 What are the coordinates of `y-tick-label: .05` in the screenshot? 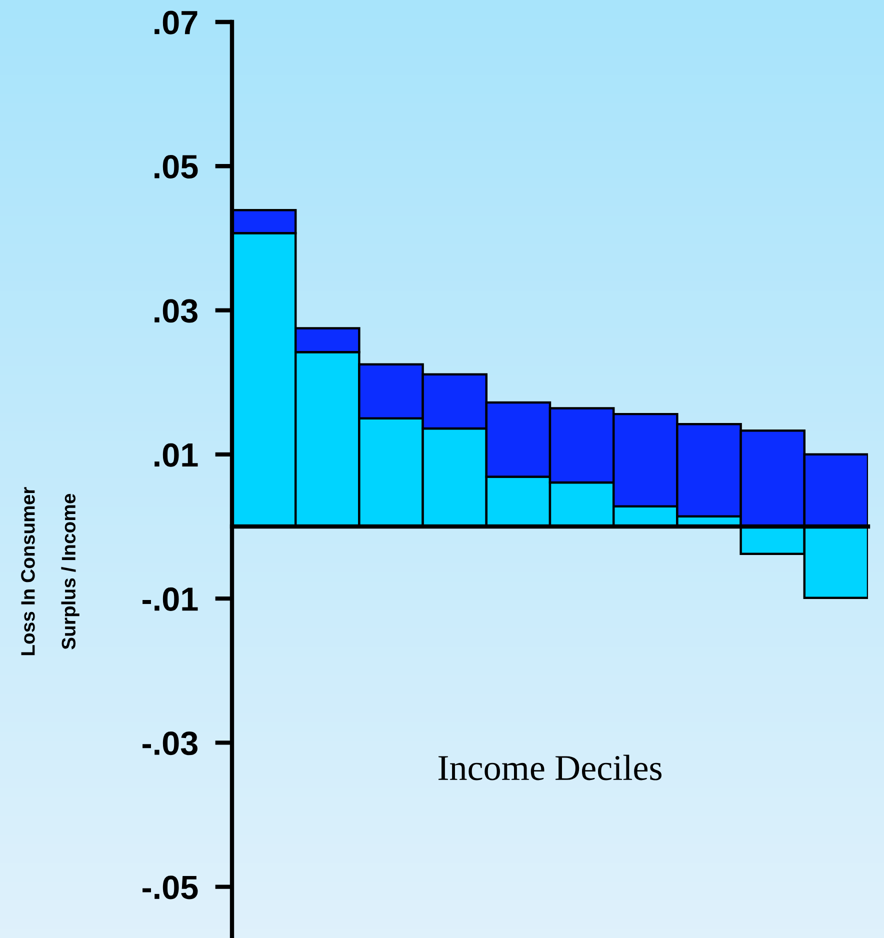 It's located at (176, 166).